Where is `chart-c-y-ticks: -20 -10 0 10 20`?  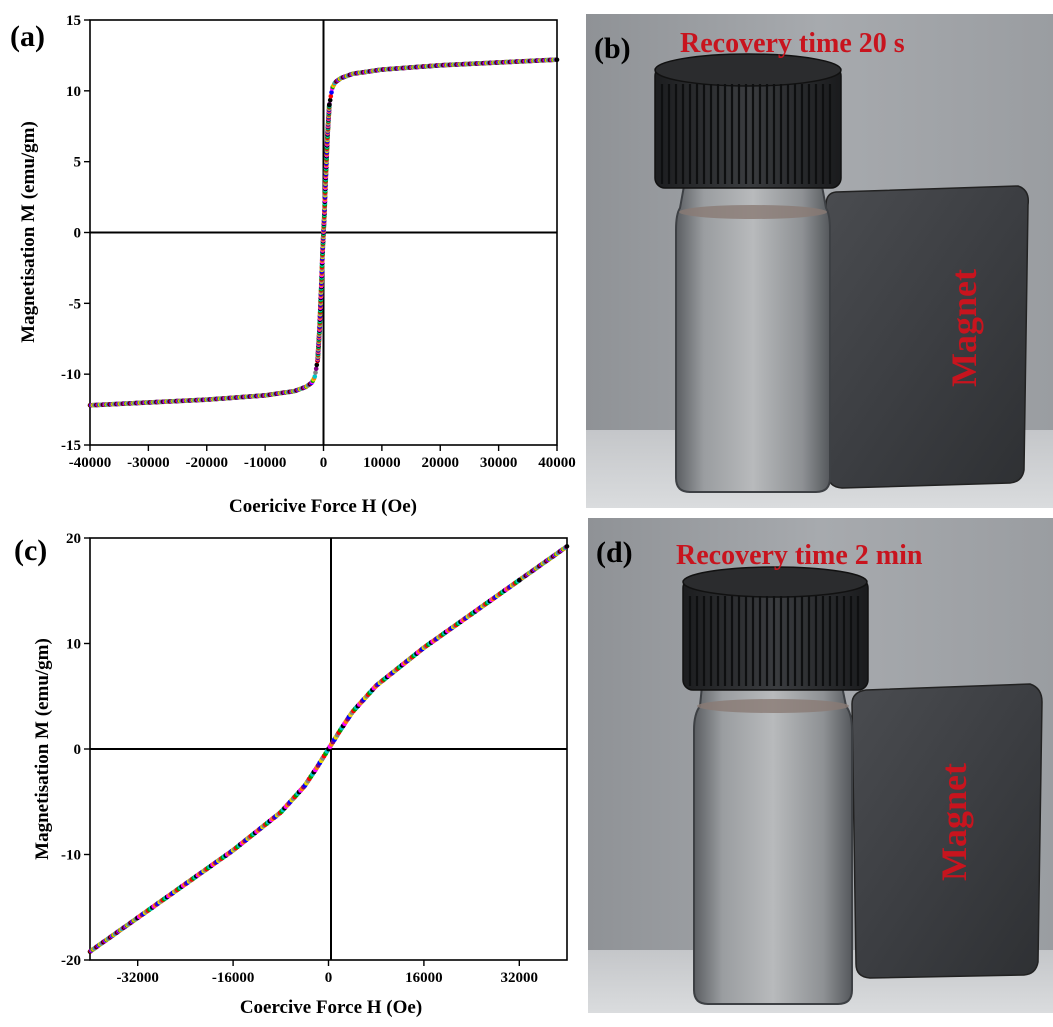
chart-c-y-ticks: -20 -10 0 10 20 is located at coordinates (75, 750).